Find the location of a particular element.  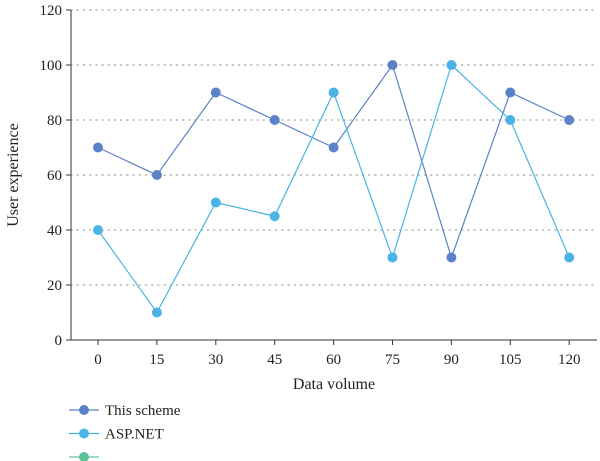

legend: This scheme ASP.NET is located at coordinates (125, 432).